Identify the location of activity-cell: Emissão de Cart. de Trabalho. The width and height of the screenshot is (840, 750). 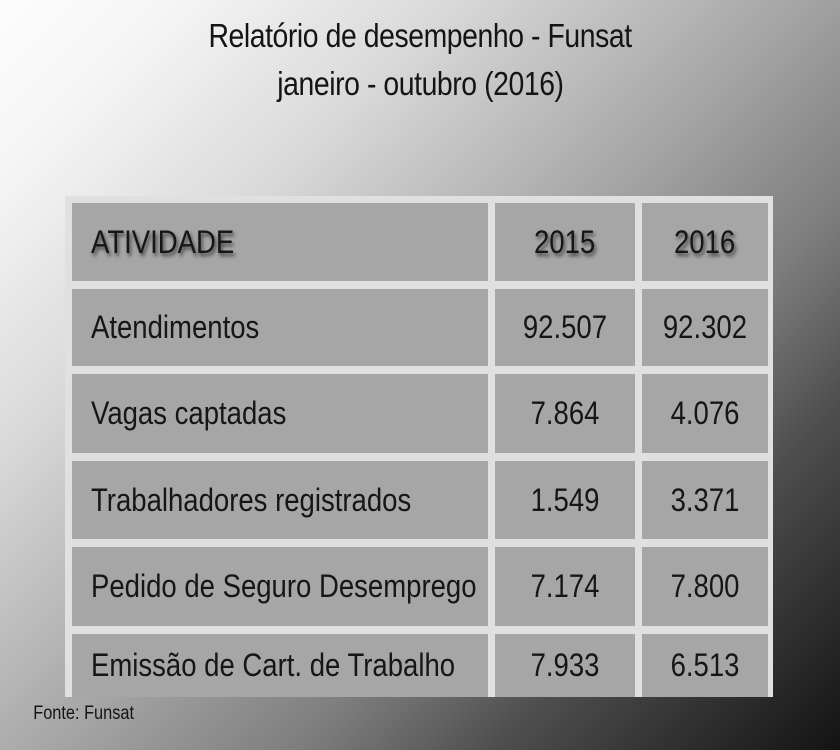
(280, 665).